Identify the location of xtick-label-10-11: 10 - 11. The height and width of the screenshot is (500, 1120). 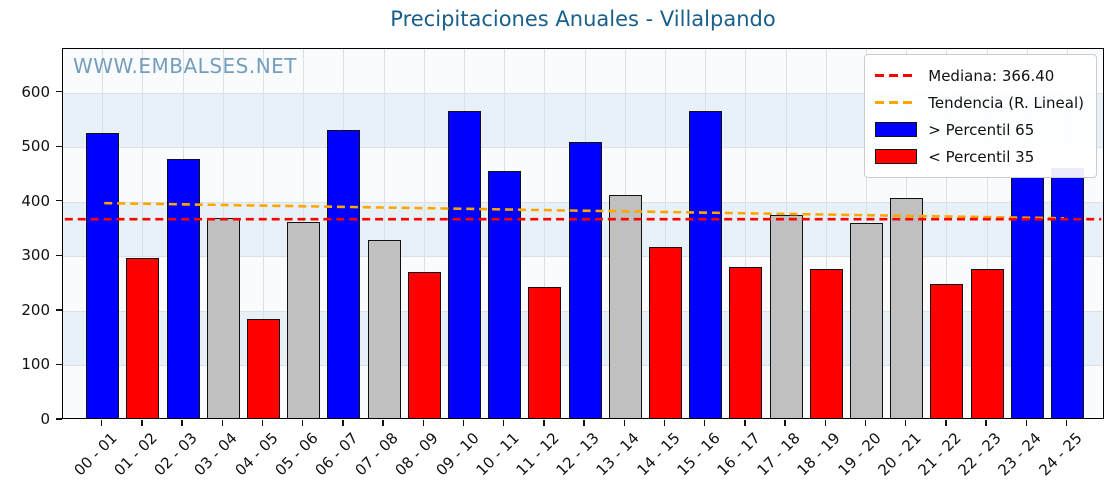
(497, 454).